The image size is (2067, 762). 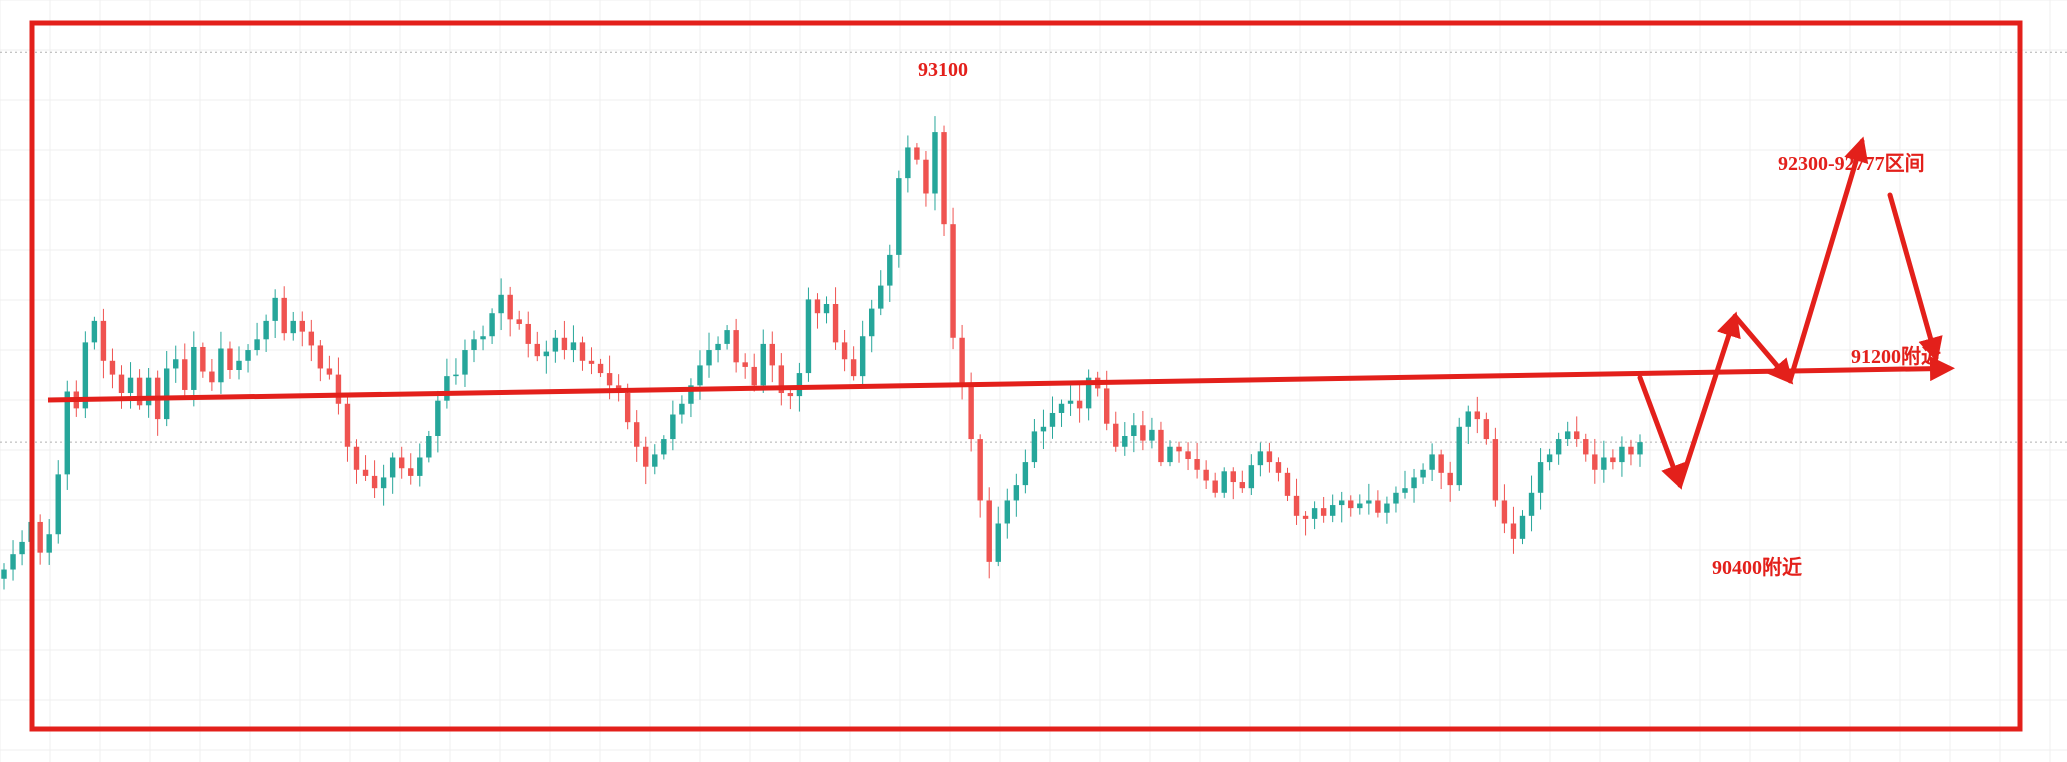 I want to click on annotation-label: 90400附近, so click(x=1757, y=567).